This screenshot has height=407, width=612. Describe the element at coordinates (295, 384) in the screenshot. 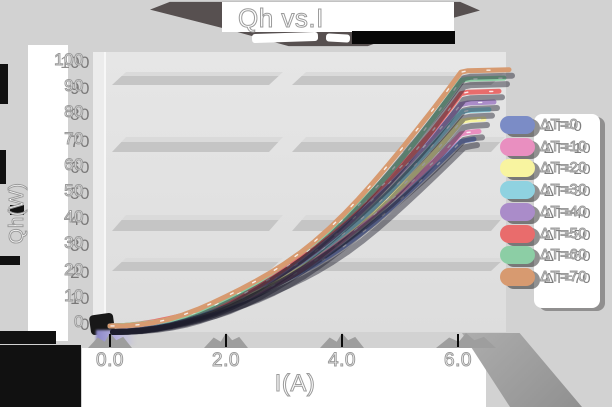

I see `x-axis-title: I(A)` at that location.